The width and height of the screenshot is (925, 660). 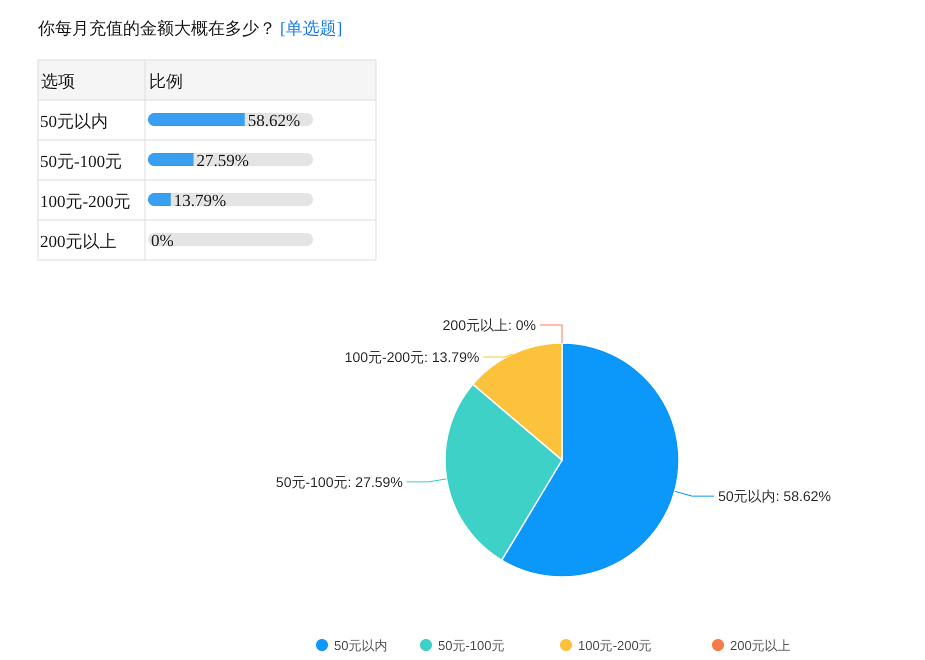 What do you see at coordinates (156, 28) in the screenshot?
I see `chart-title: 你每月充值的金额大概在多少？` at bounding box center [156, 28].